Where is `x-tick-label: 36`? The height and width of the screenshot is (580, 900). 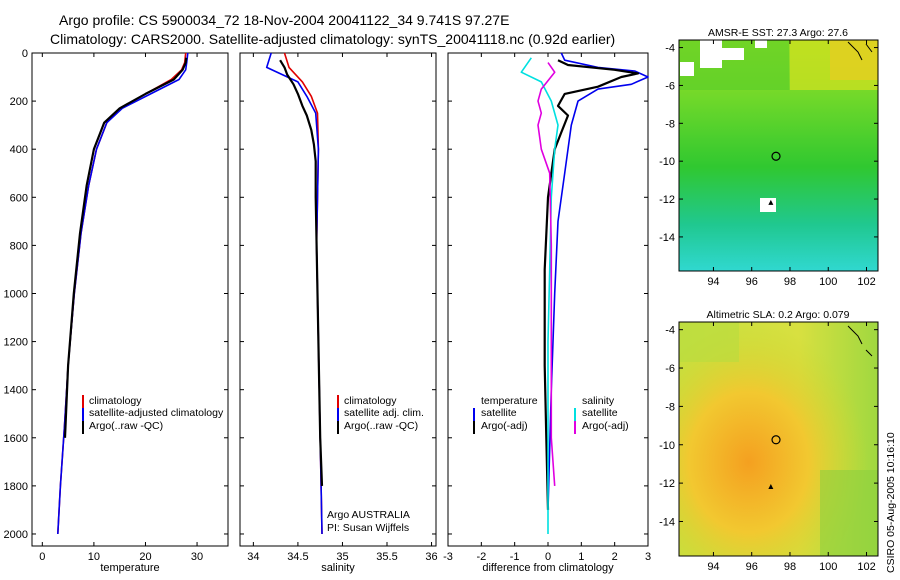 x-tick-label: 36 is located at coordinates (431, 557).